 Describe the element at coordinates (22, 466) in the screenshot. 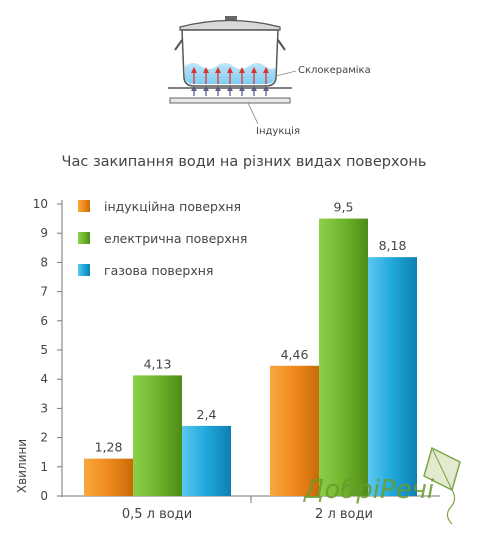

I see `y-axis-label: Хвилини` at that location.